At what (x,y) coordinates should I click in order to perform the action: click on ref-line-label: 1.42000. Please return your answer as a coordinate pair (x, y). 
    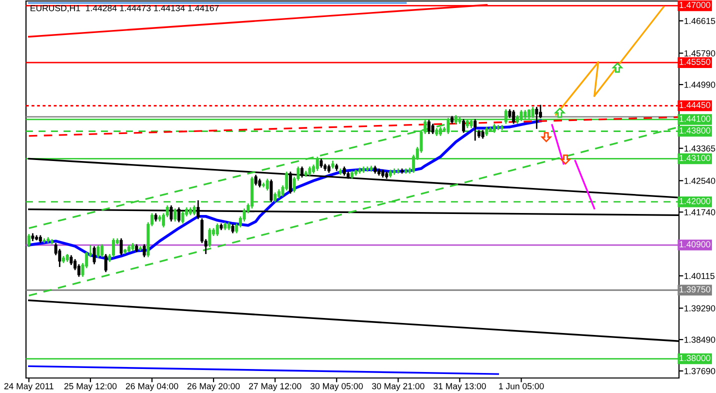
    Looking at the image, I should click on (695, 201).